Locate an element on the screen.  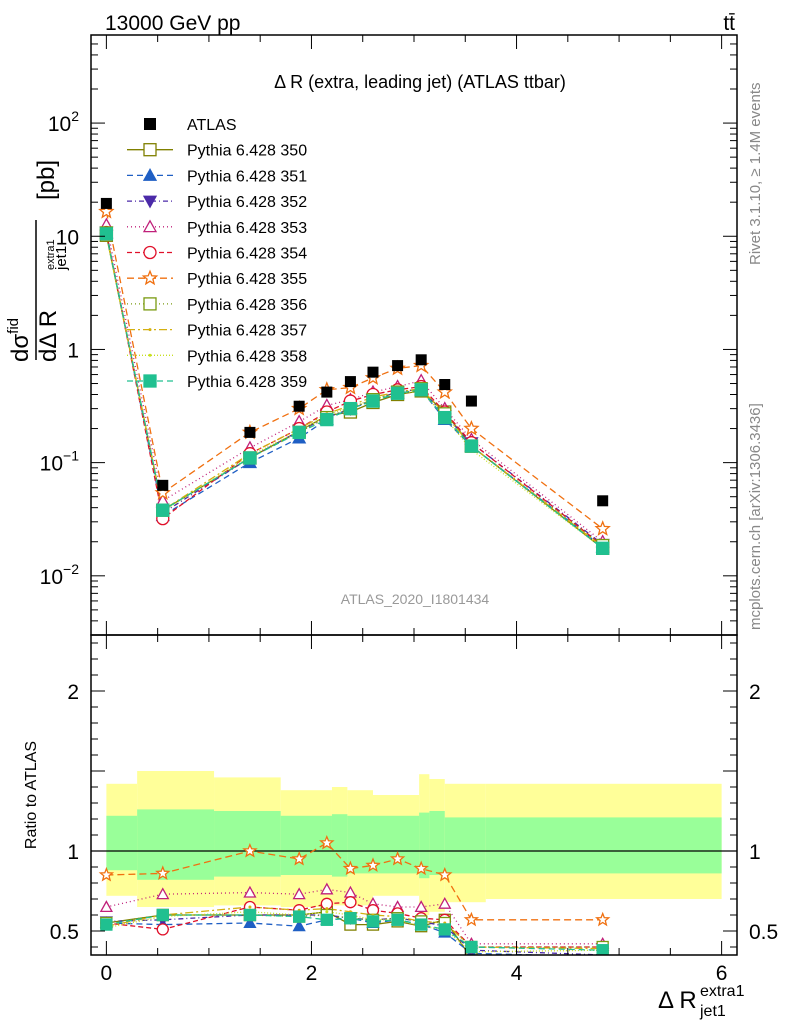
ratio-tick-label-0: 0.5 is located at coordinates (64, 932).